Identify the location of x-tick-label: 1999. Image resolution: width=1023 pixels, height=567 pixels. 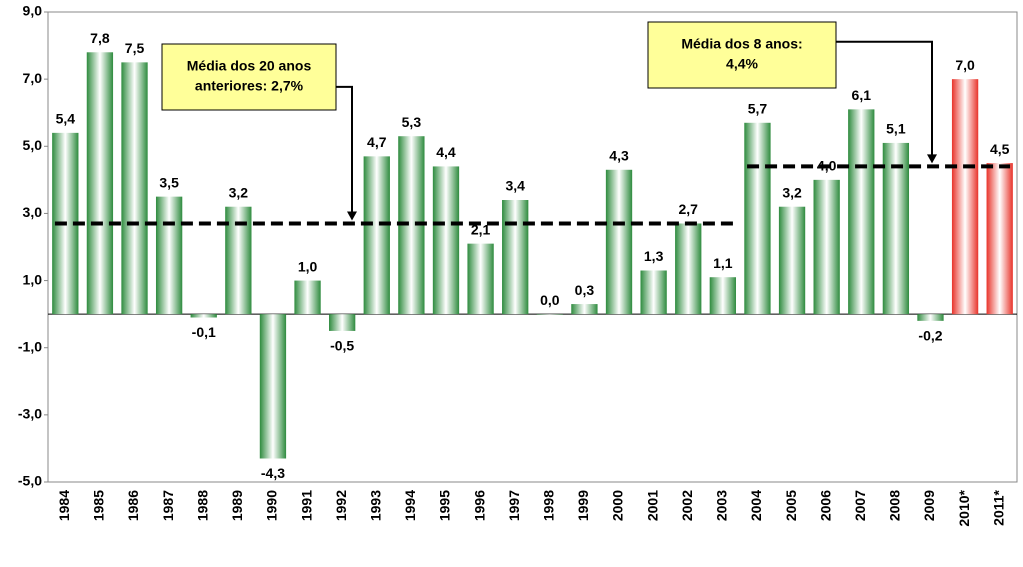
(583, 505).